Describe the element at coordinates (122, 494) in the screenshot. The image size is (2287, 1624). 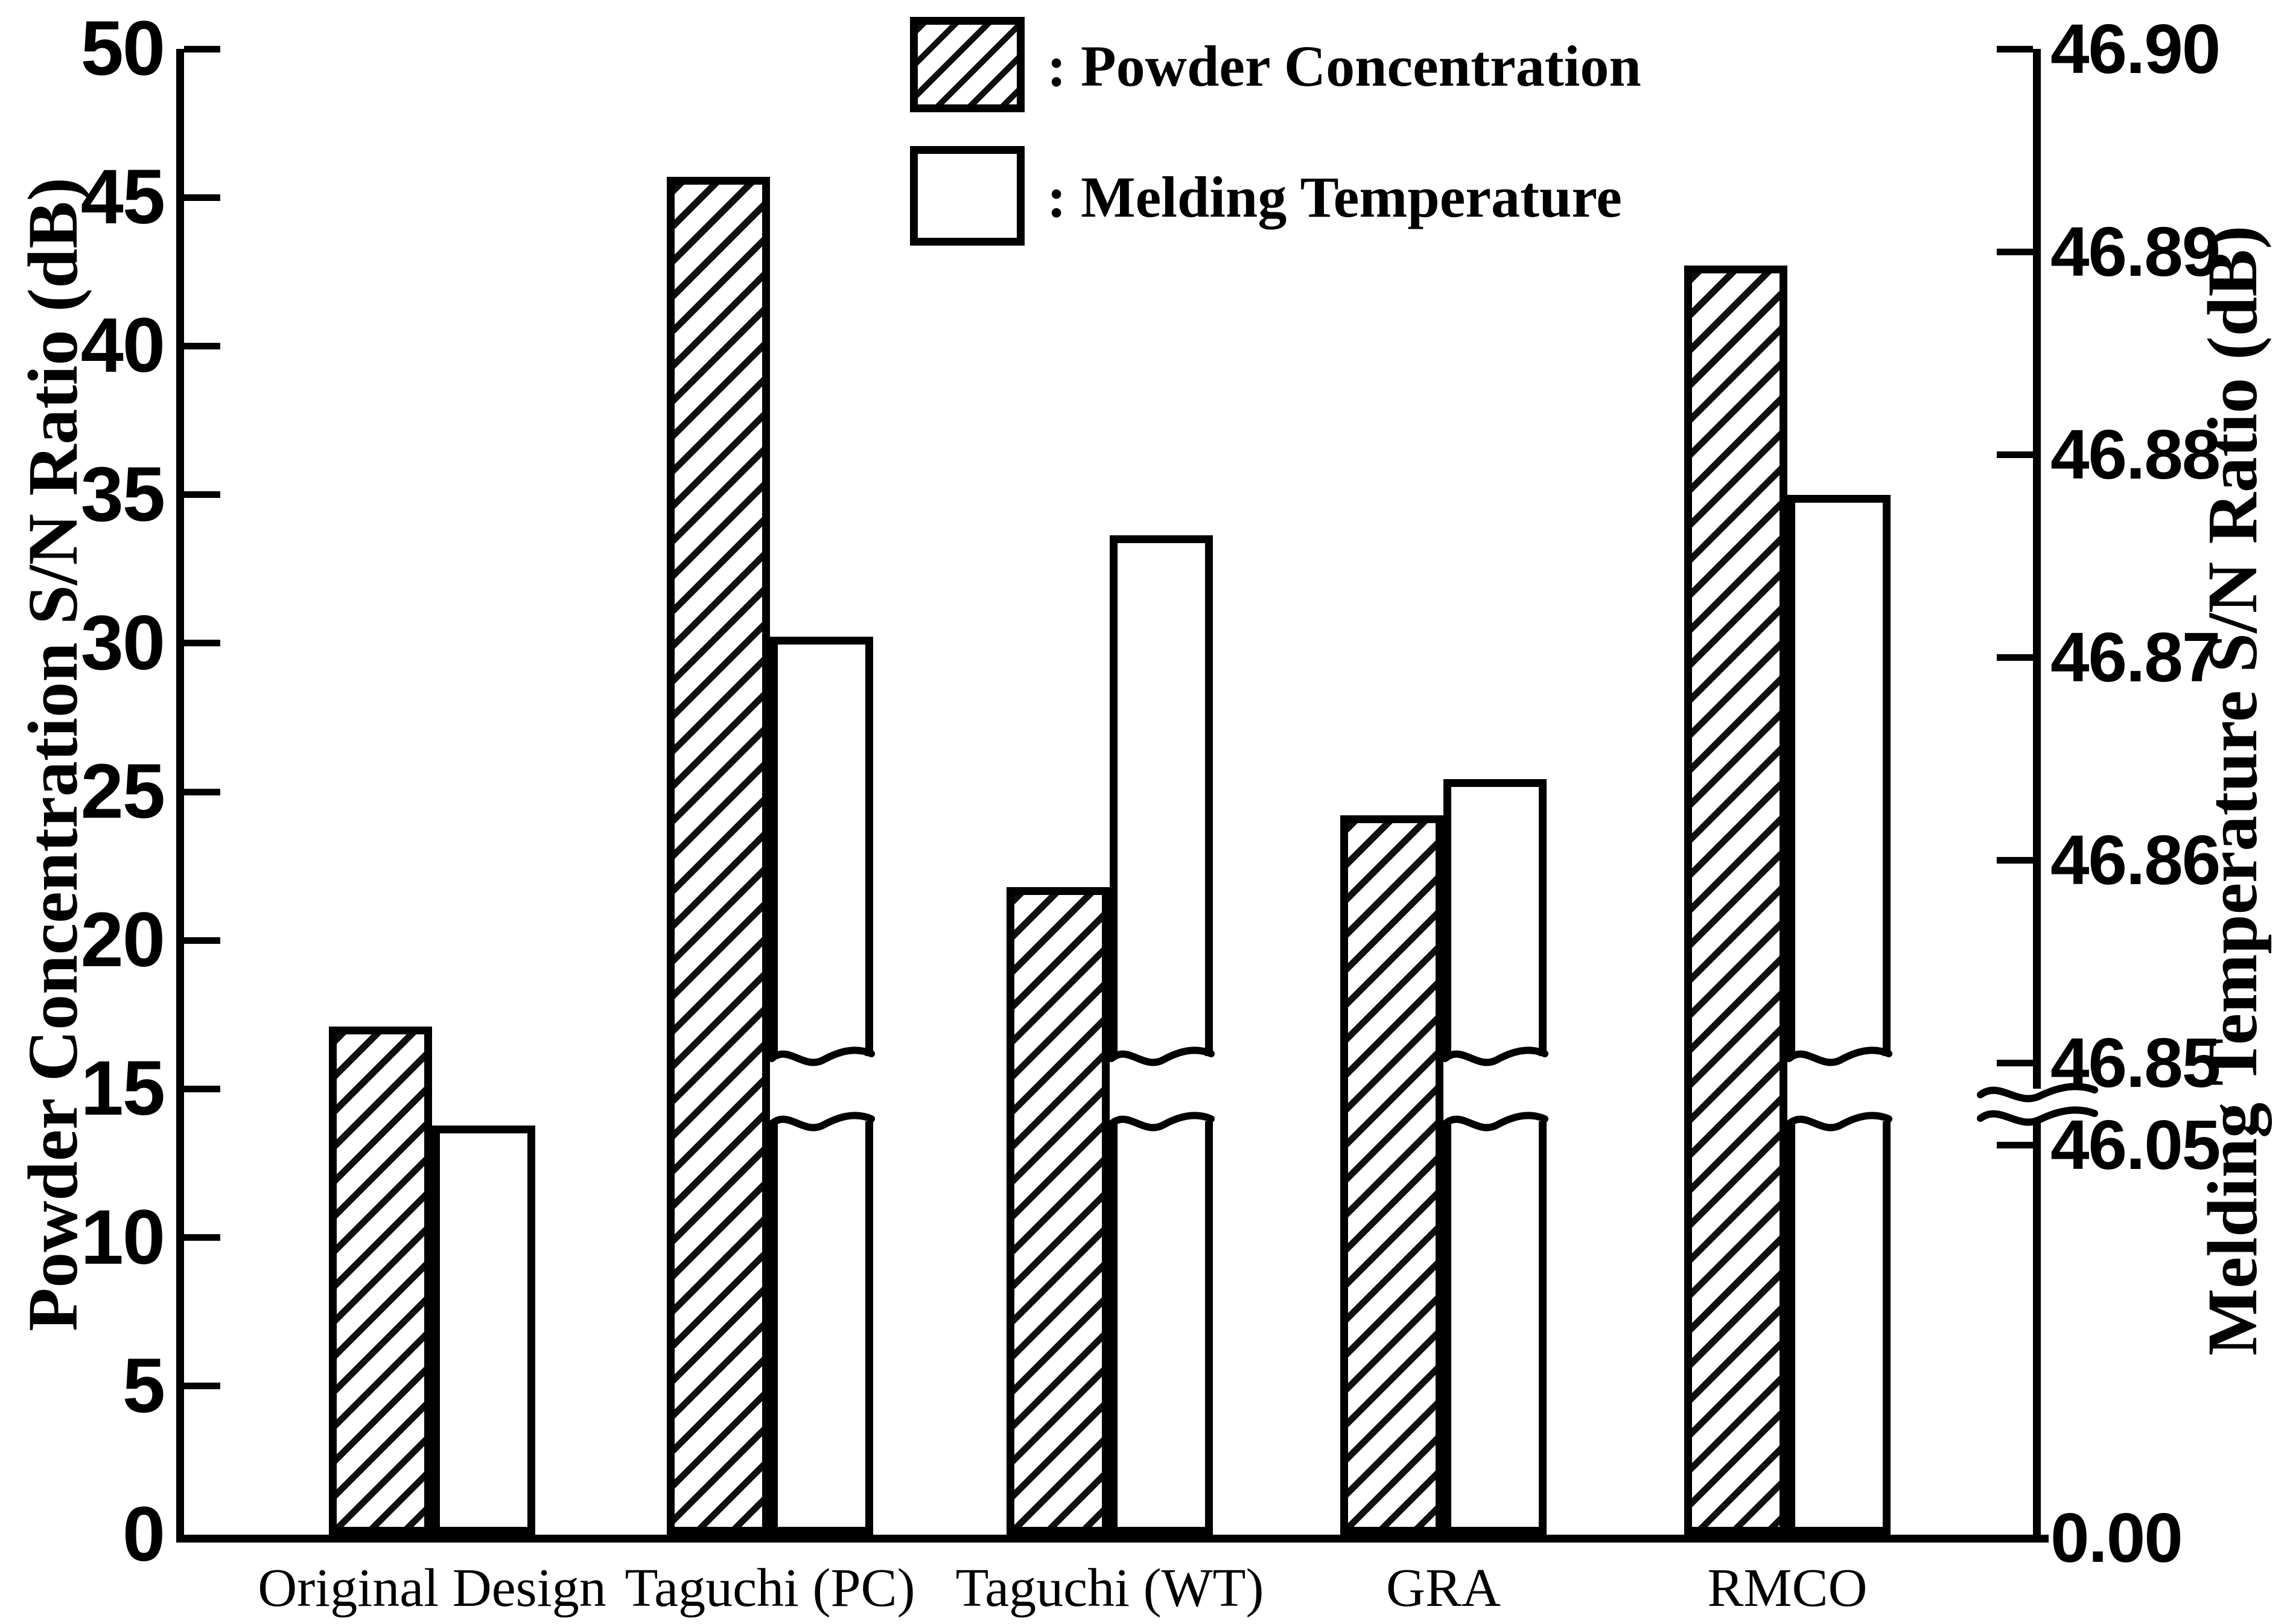
I see `y-axis-left-tick-label: 35` at that location.